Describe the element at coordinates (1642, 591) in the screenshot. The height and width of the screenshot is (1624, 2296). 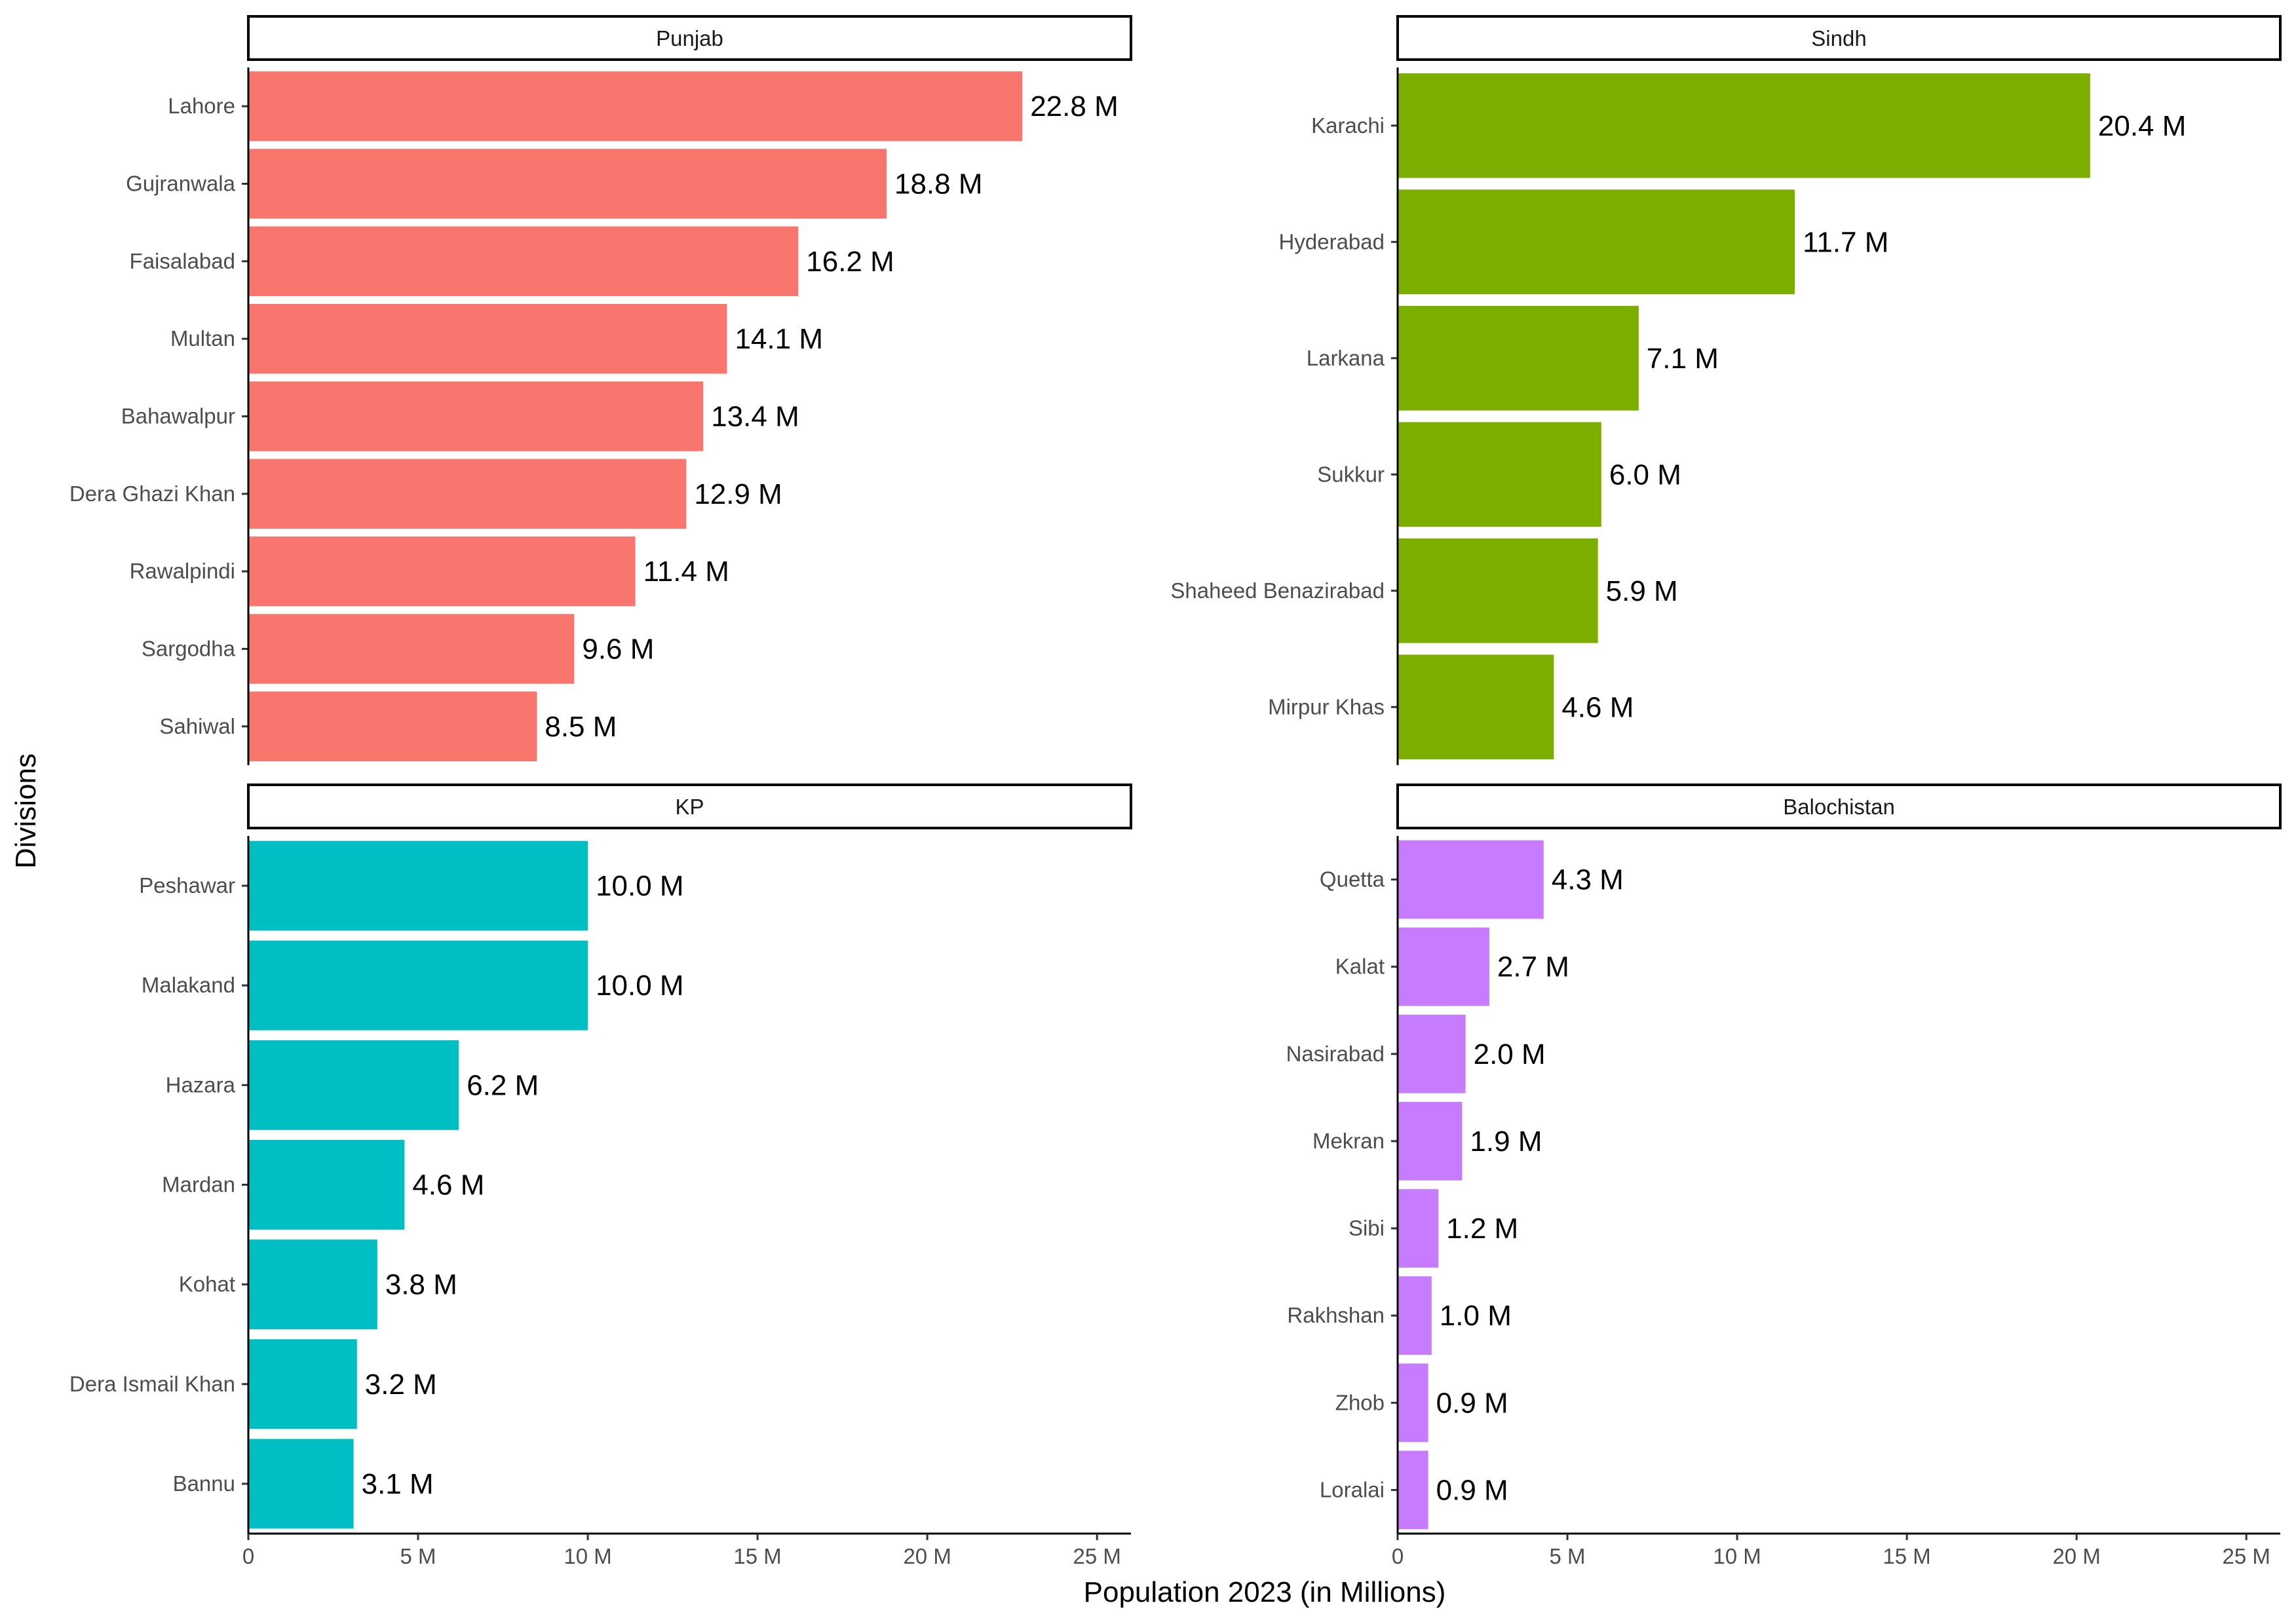
I see `data-label: 5.9 M` at that location.